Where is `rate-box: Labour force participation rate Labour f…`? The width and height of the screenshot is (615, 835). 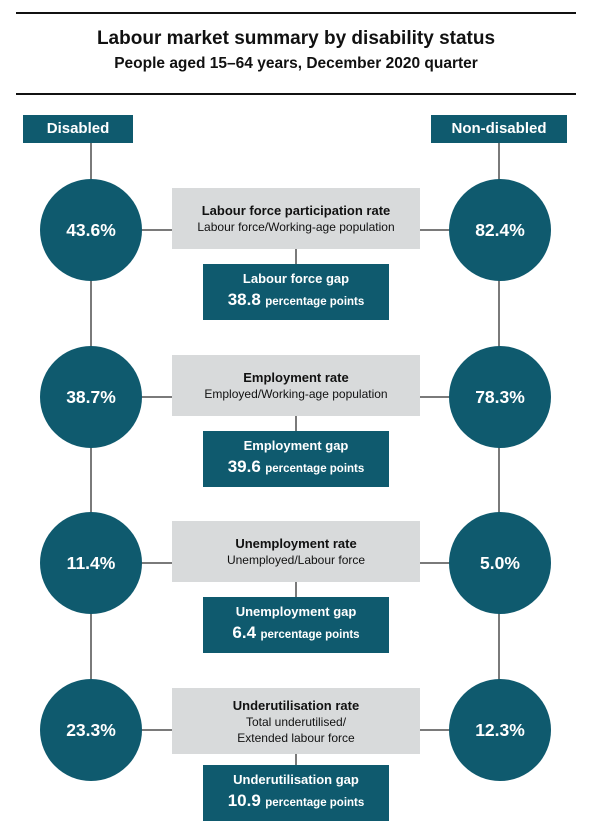
rate-box: Labour force participation rate Labour f… is located at coordinates (296, 218).